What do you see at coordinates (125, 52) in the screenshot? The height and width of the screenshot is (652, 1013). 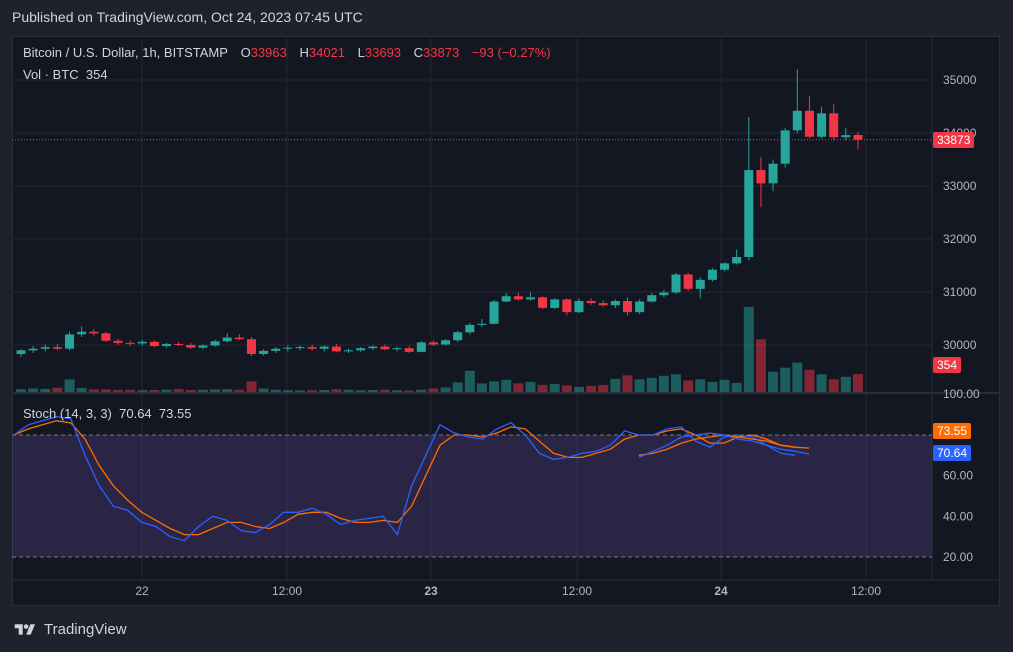 I see `symbol-title: Bitcoin / U.S. Dollar, 1h, BITSTAMP` at bounding box center [125, 52].